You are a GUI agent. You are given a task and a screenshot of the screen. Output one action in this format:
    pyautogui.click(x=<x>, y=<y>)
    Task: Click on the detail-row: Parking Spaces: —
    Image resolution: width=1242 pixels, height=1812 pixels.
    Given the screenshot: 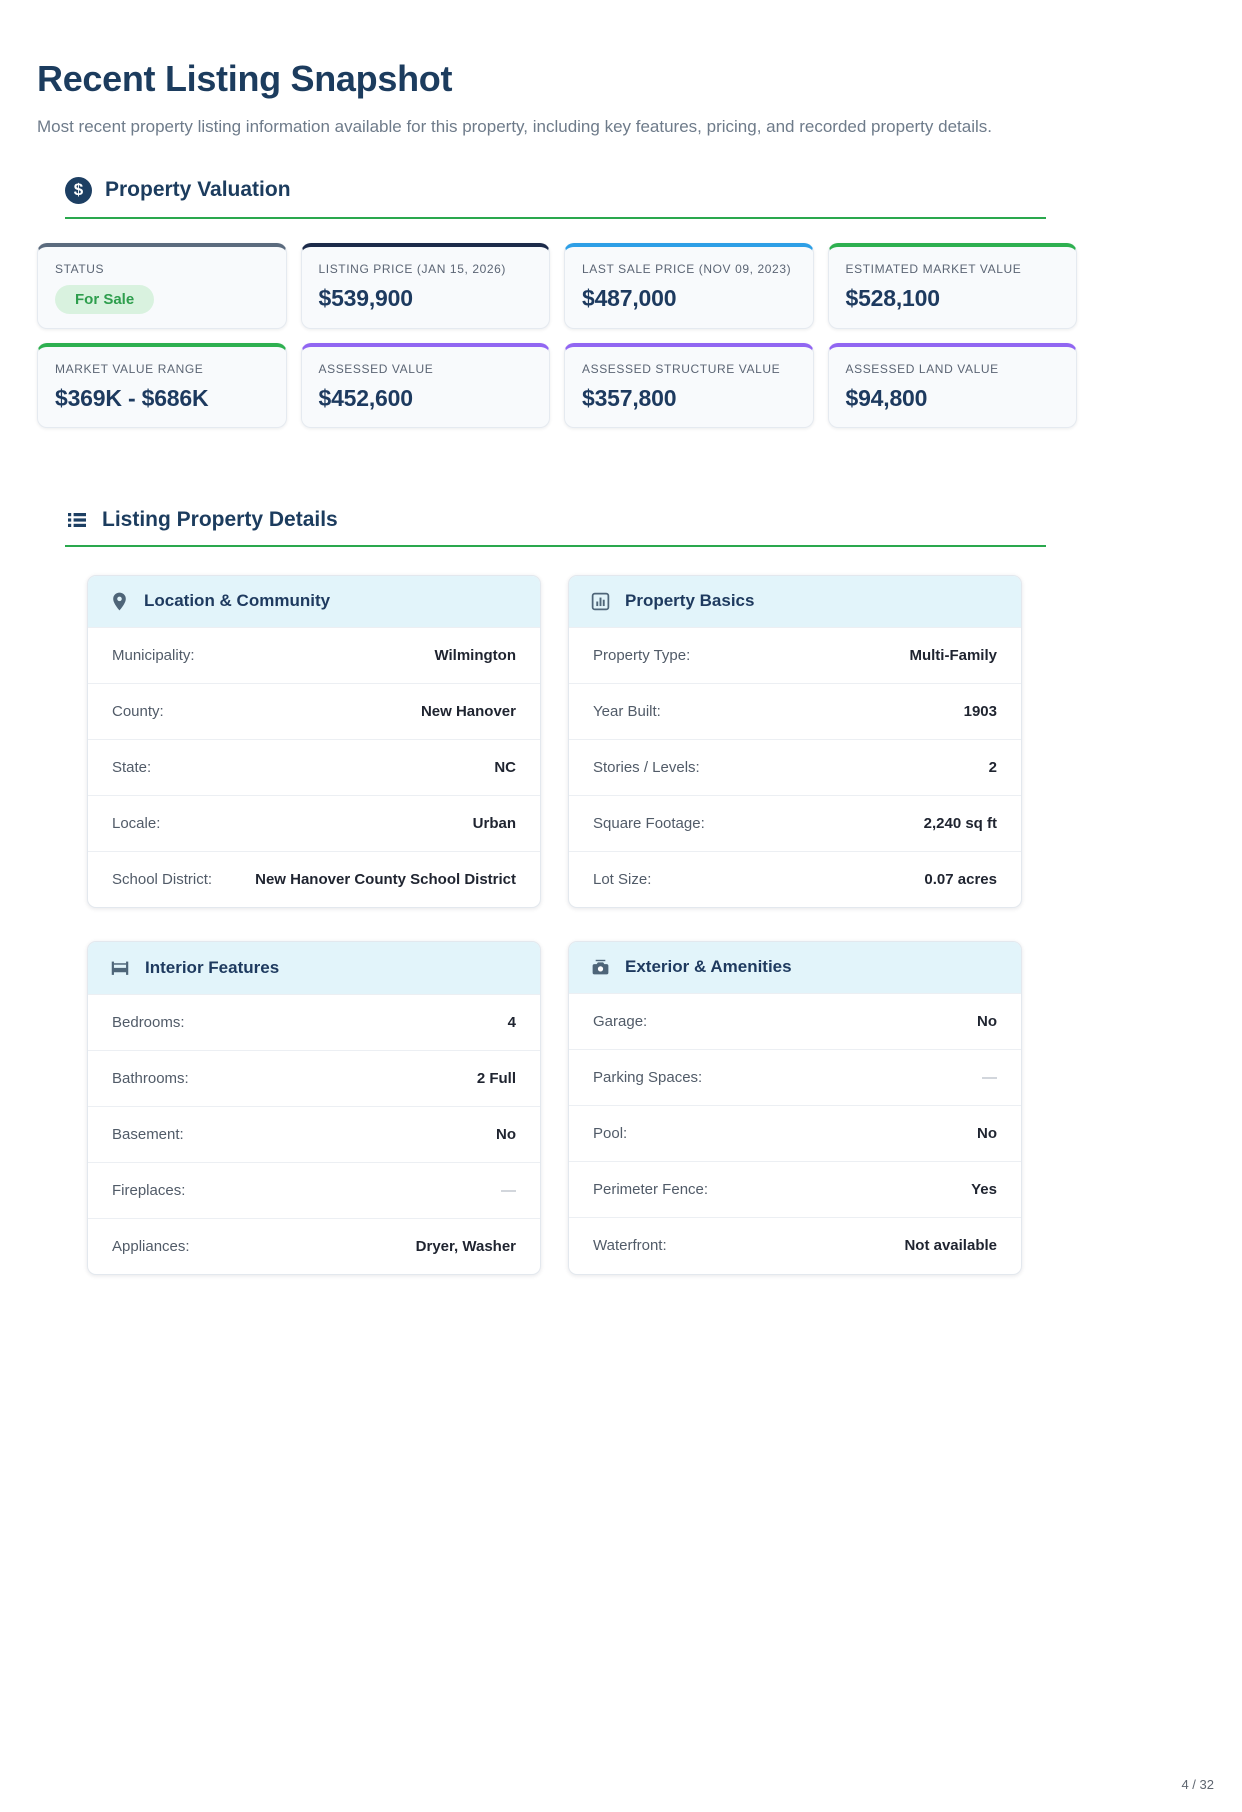 What is the action you would take?
    pyautogui.click(x=795, y=1076)
    